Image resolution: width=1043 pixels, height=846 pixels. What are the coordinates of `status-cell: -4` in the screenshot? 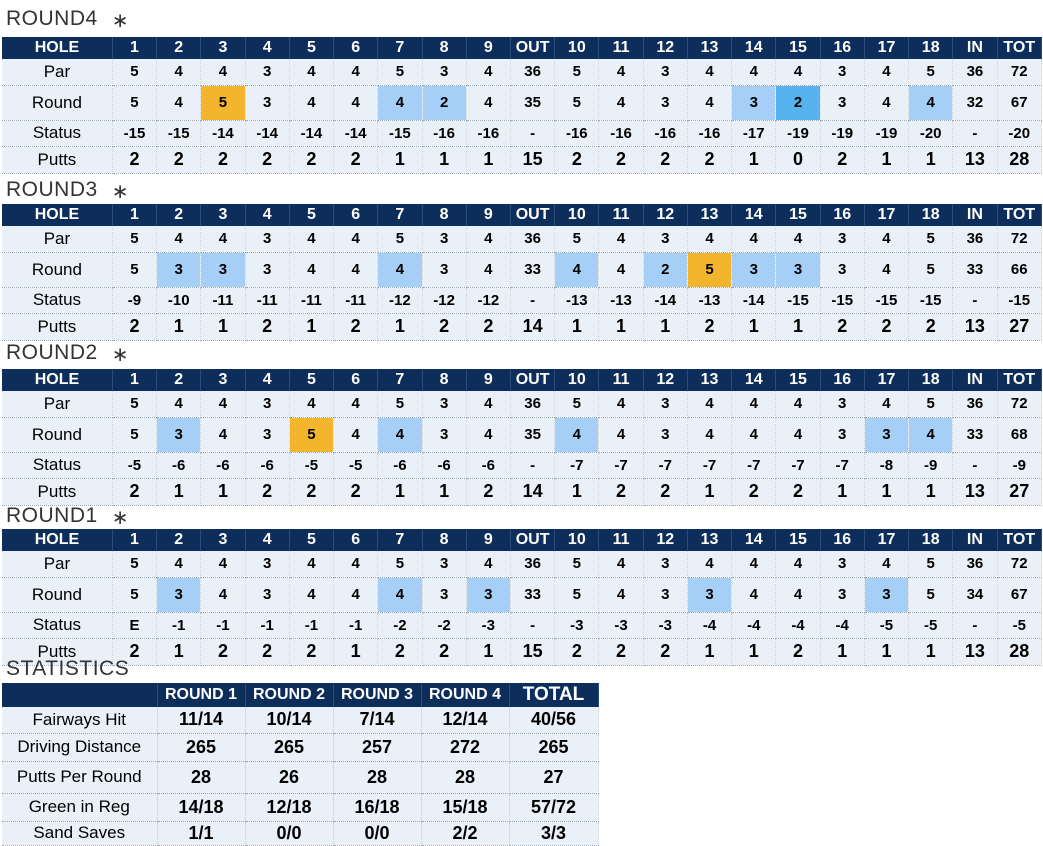 It's located at (798, 625).